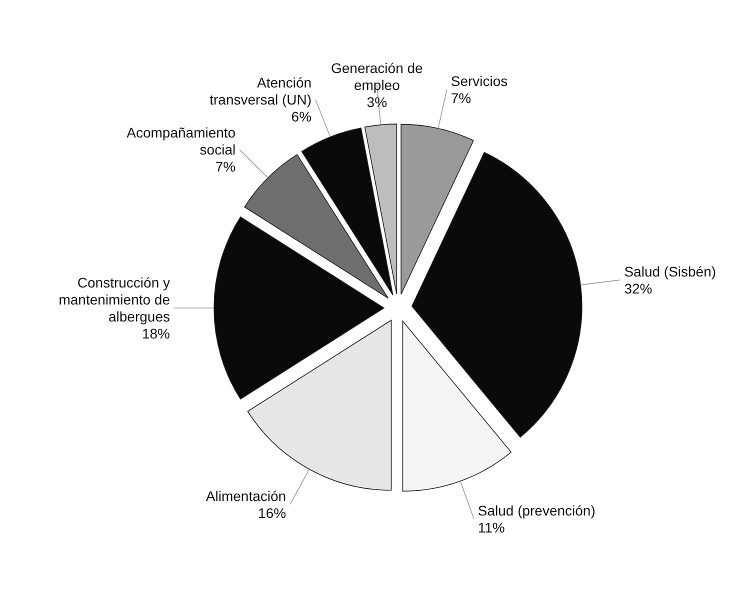  What do you see at coordinates (670, 271) in the screenshot?
I see `slice-label: Salud (Sisbén)` at bounding box center [670, 271].